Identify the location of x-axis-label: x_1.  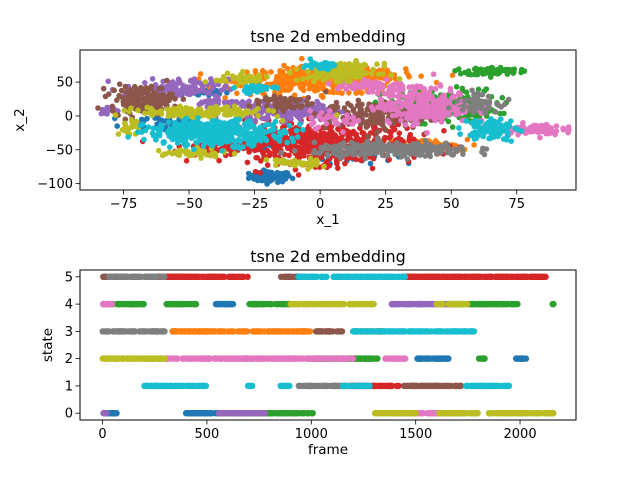
(327, 220).